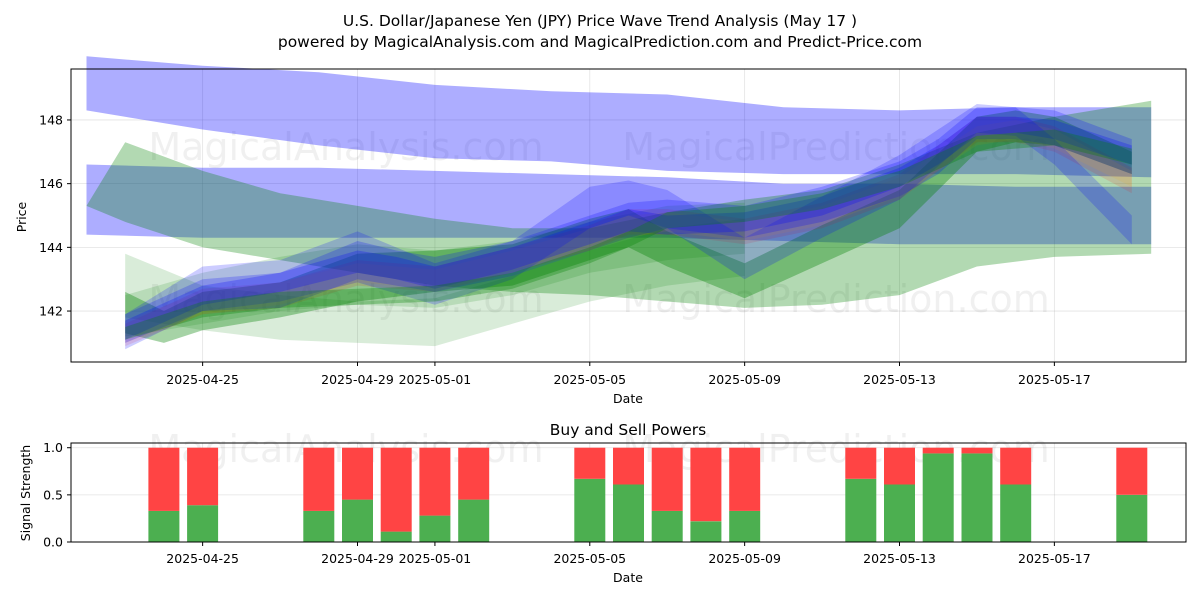  I want to click on signal-x-tick-label: 2025-05-09, so click(744, 558).